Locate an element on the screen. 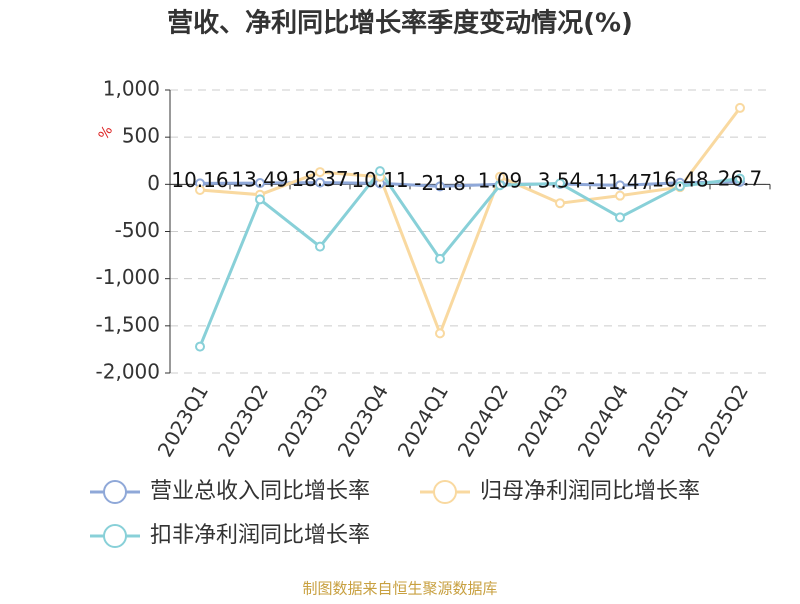 The image size is (800, 604). data-label: 16.48 is located at coordinates (679, 179).